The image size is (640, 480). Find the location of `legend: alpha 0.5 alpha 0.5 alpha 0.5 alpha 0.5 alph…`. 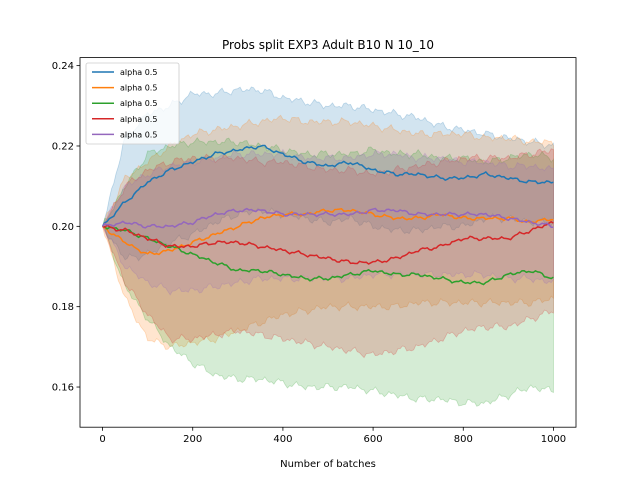

legend: alpha 0.5 alpha 0.5 alpha 0.5 alpha 0.5 alph… is located at coordinates (132, 103).